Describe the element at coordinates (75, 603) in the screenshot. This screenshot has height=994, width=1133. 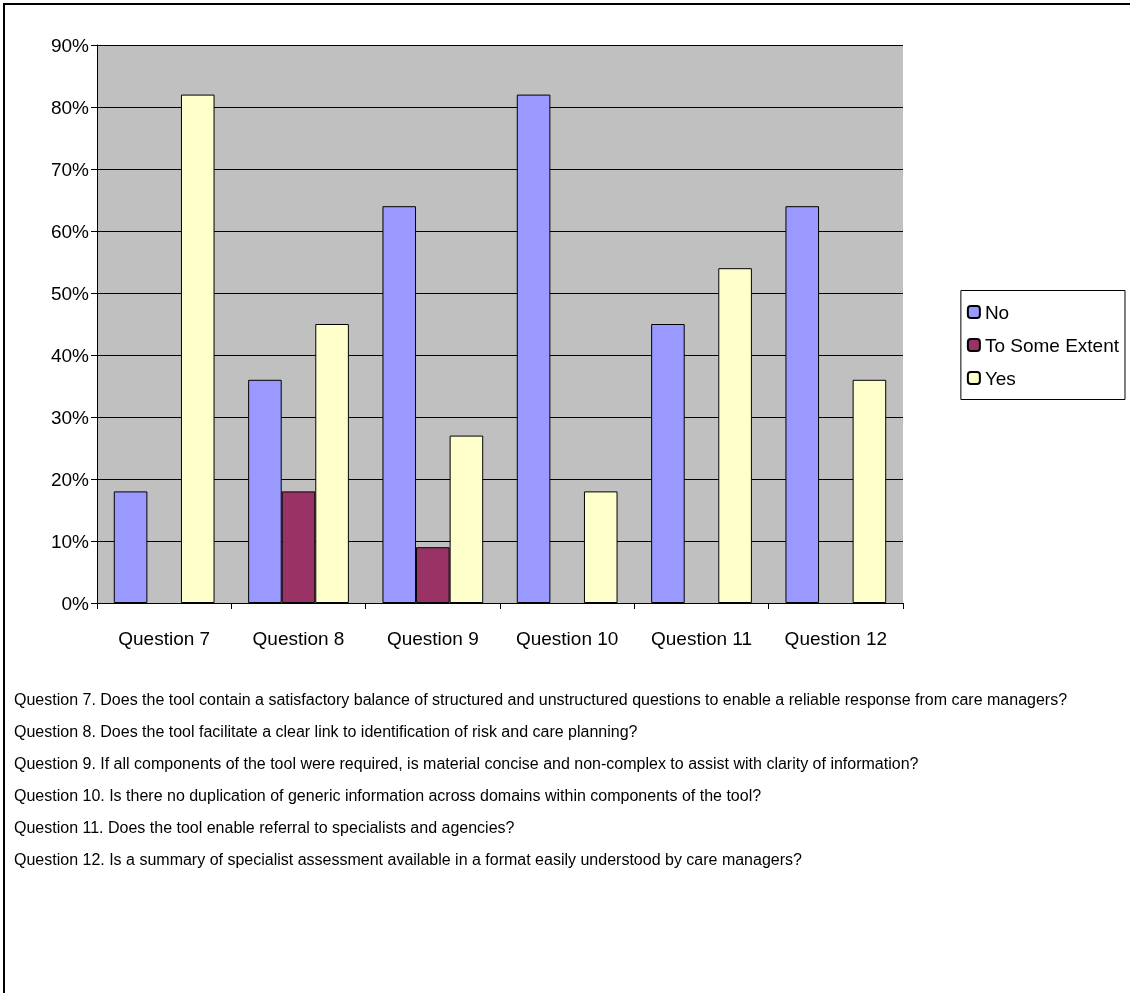
I see `y-tick-label: 0%` at that location.